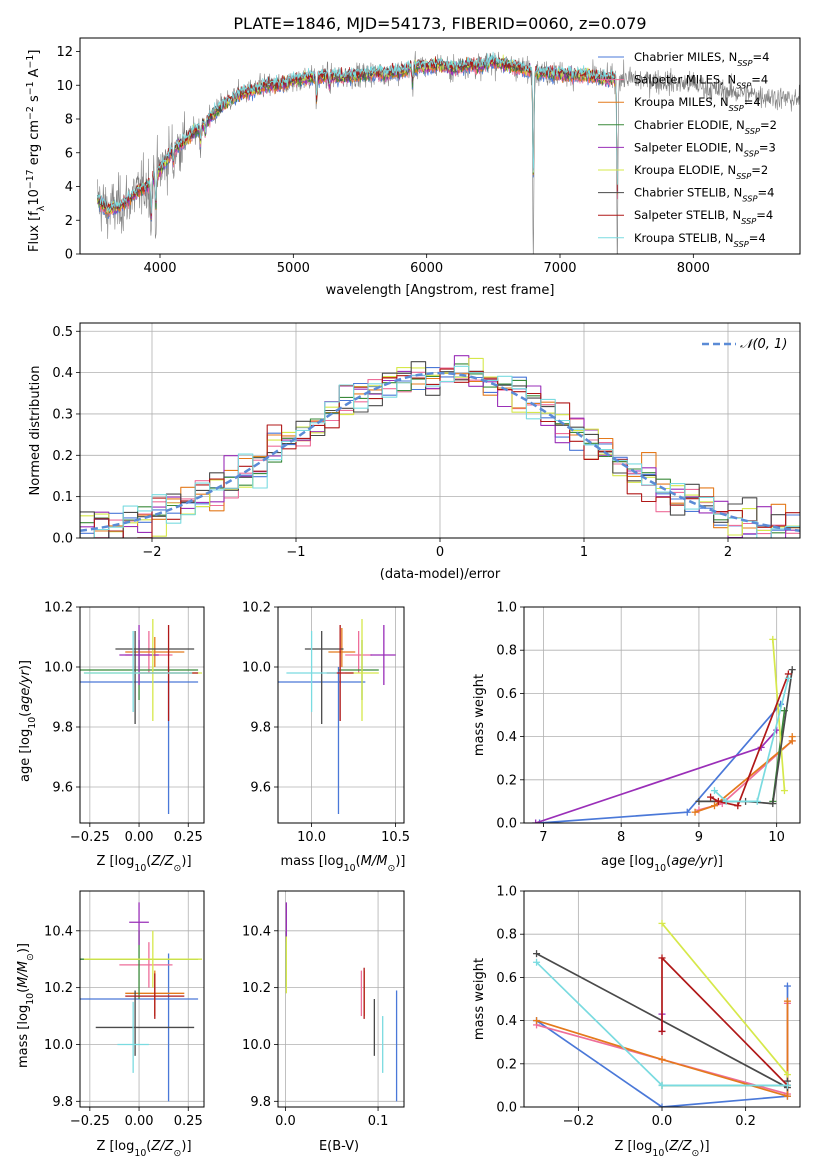 This screenshot has height=1170, width=819. What do you see at coordinates (685, 57) in the screenshot?
I see `legend-label-part: Chabrier MILES, N` at bounding box center [685, 57].